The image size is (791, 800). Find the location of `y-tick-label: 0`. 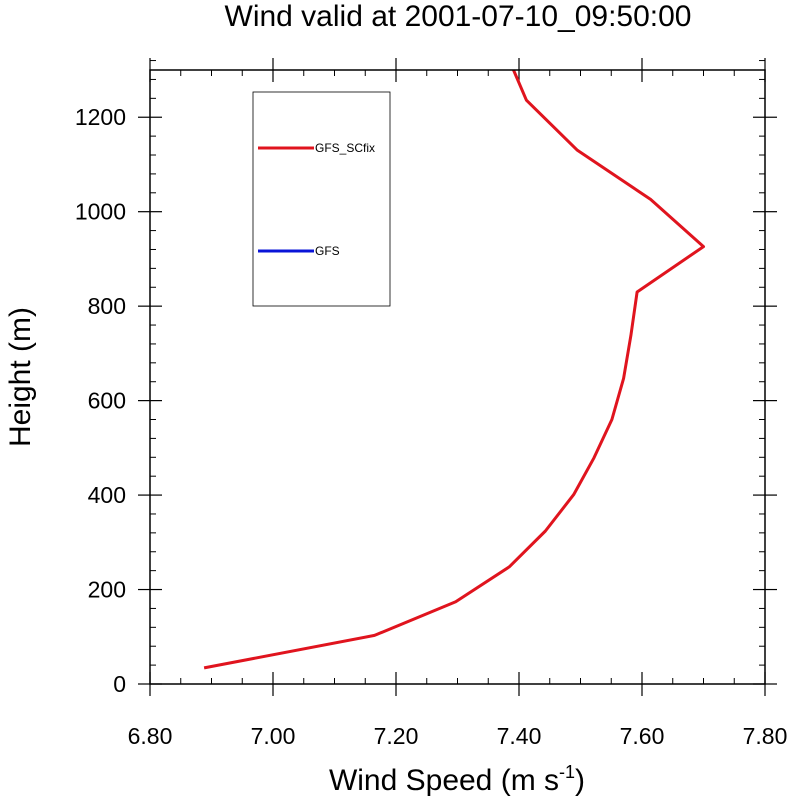

y-tick-label: 0 is located at coordinates (119, 684).